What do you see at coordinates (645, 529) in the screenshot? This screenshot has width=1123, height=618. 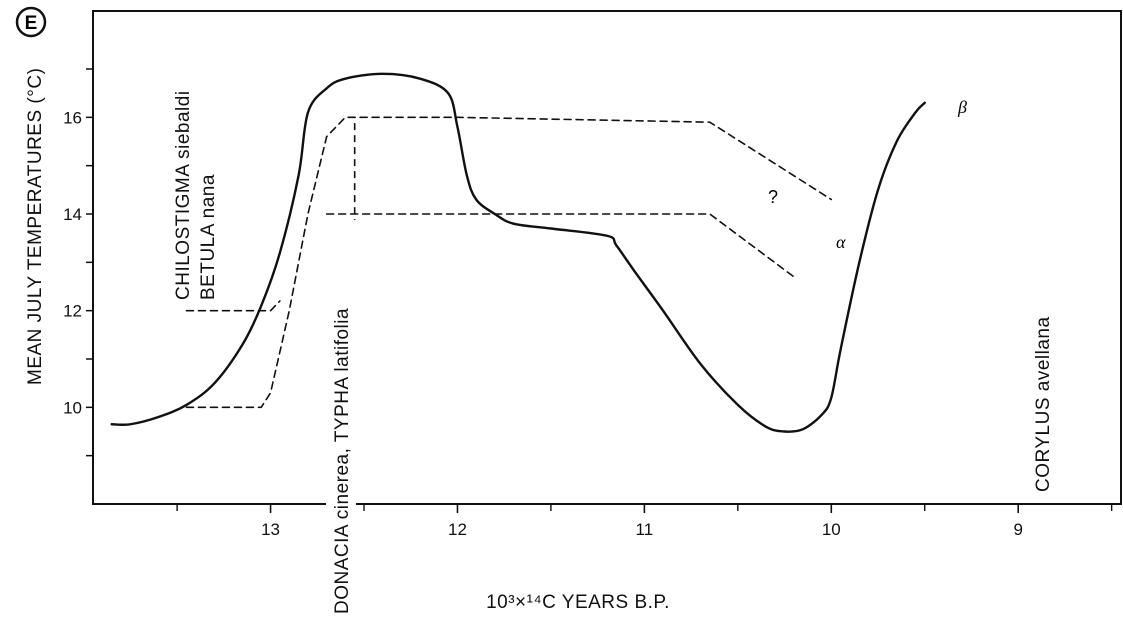 I see `x-tick-label: 11` at bounding box center [645, 529].